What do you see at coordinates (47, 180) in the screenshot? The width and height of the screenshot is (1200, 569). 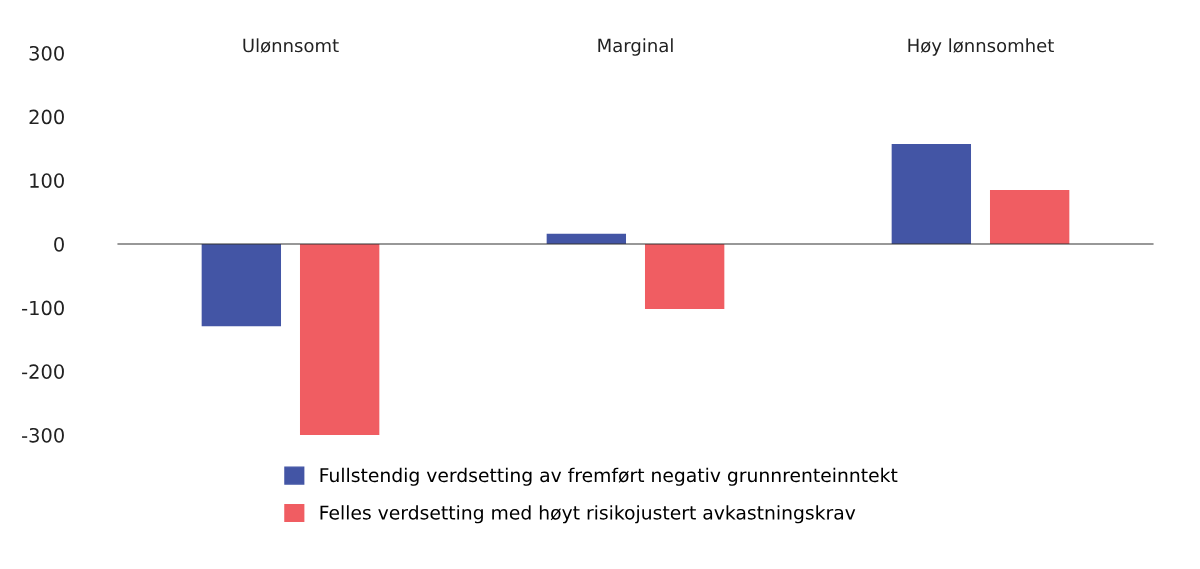 I see `y-tick-label: 100` at bounding box center [47, 180].